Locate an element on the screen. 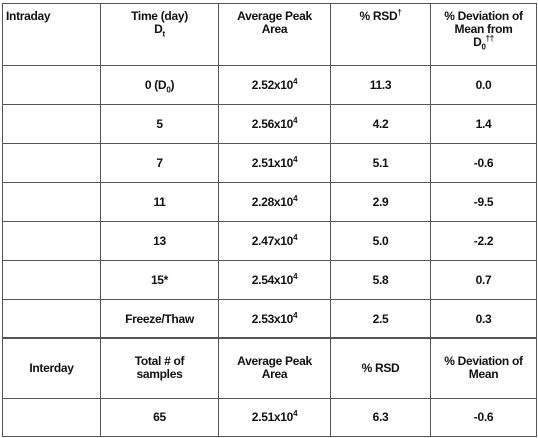 This screenshot has width=538, height=438. cell: 2.53x10⁴ is located at coordinates (274, 319).